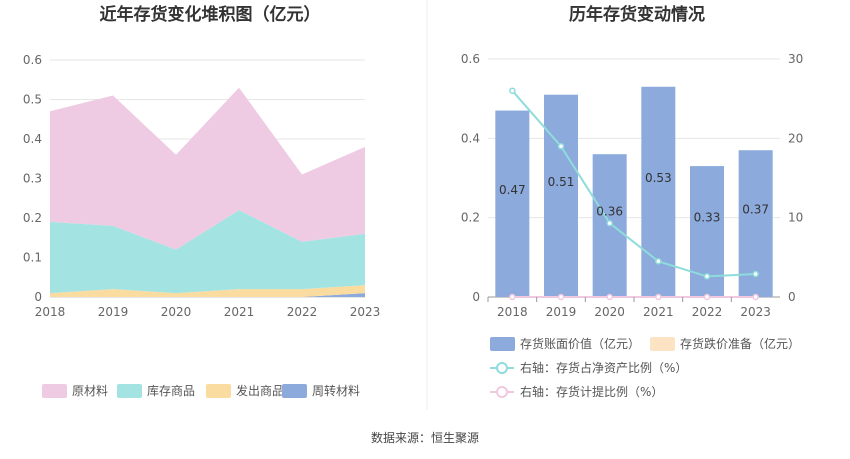 This screenshot has height=459, width=850. What do you see at coordinates (795, 178) in the screenshot?
I see `right-chart-y2-axis: 0 10 20 30` at bounding box center [795, 178].